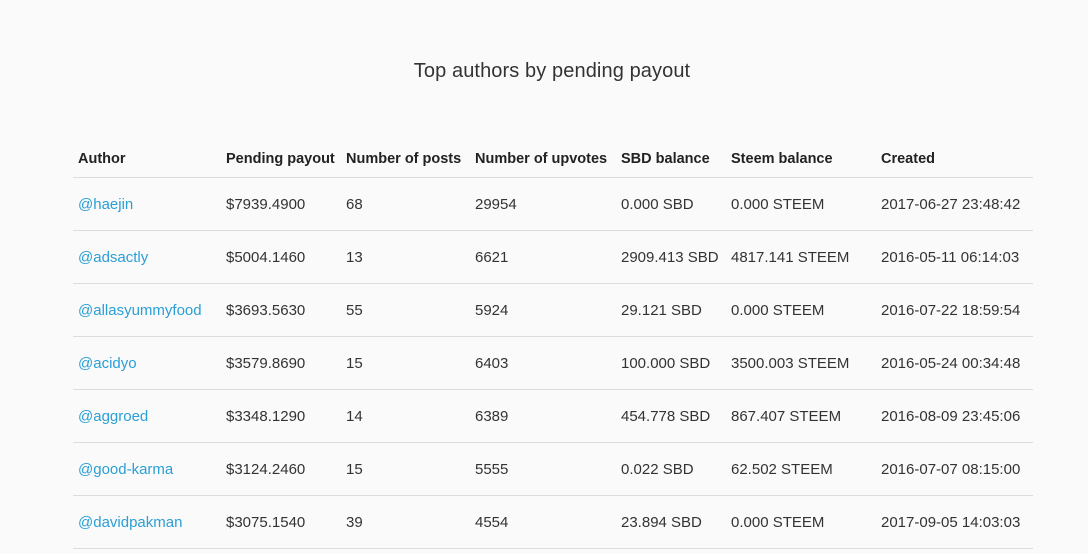  Describe the element at coordinates (954, 310) in the screenshot. I see `created-cell: 2016-07-22 18:59:54` at that location.